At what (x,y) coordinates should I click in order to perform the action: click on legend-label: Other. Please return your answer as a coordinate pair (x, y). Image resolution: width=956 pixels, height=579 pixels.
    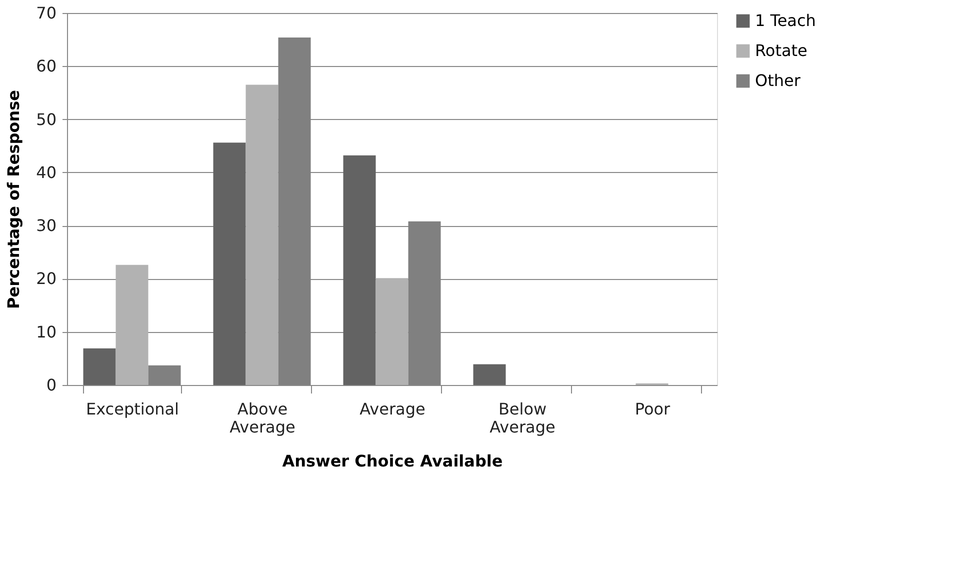
    Looking at the image, I should click on (778, 80).